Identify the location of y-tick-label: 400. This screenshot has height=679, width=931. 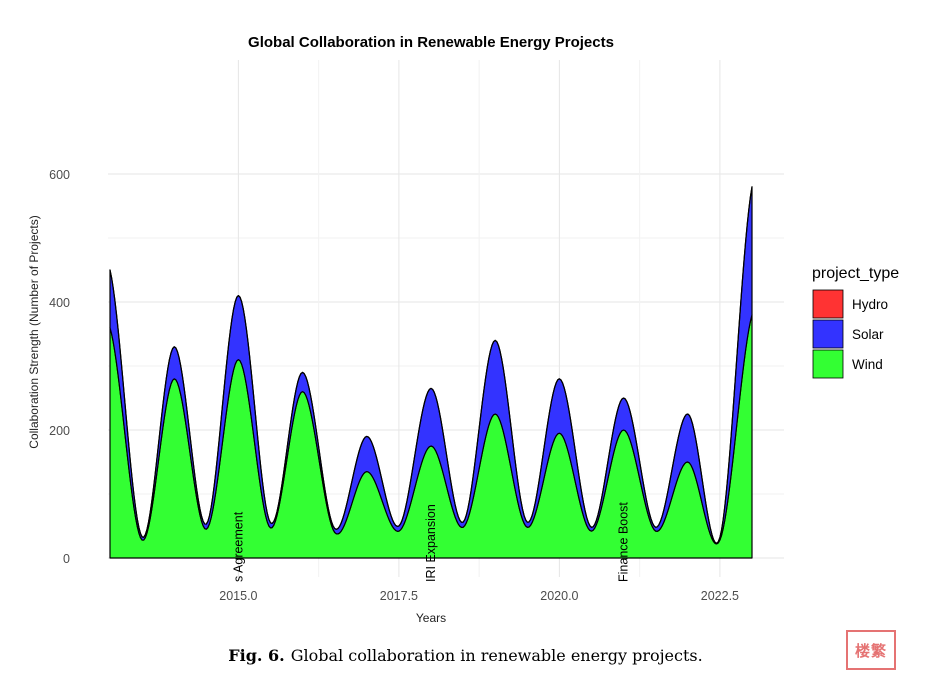
(59, 303).